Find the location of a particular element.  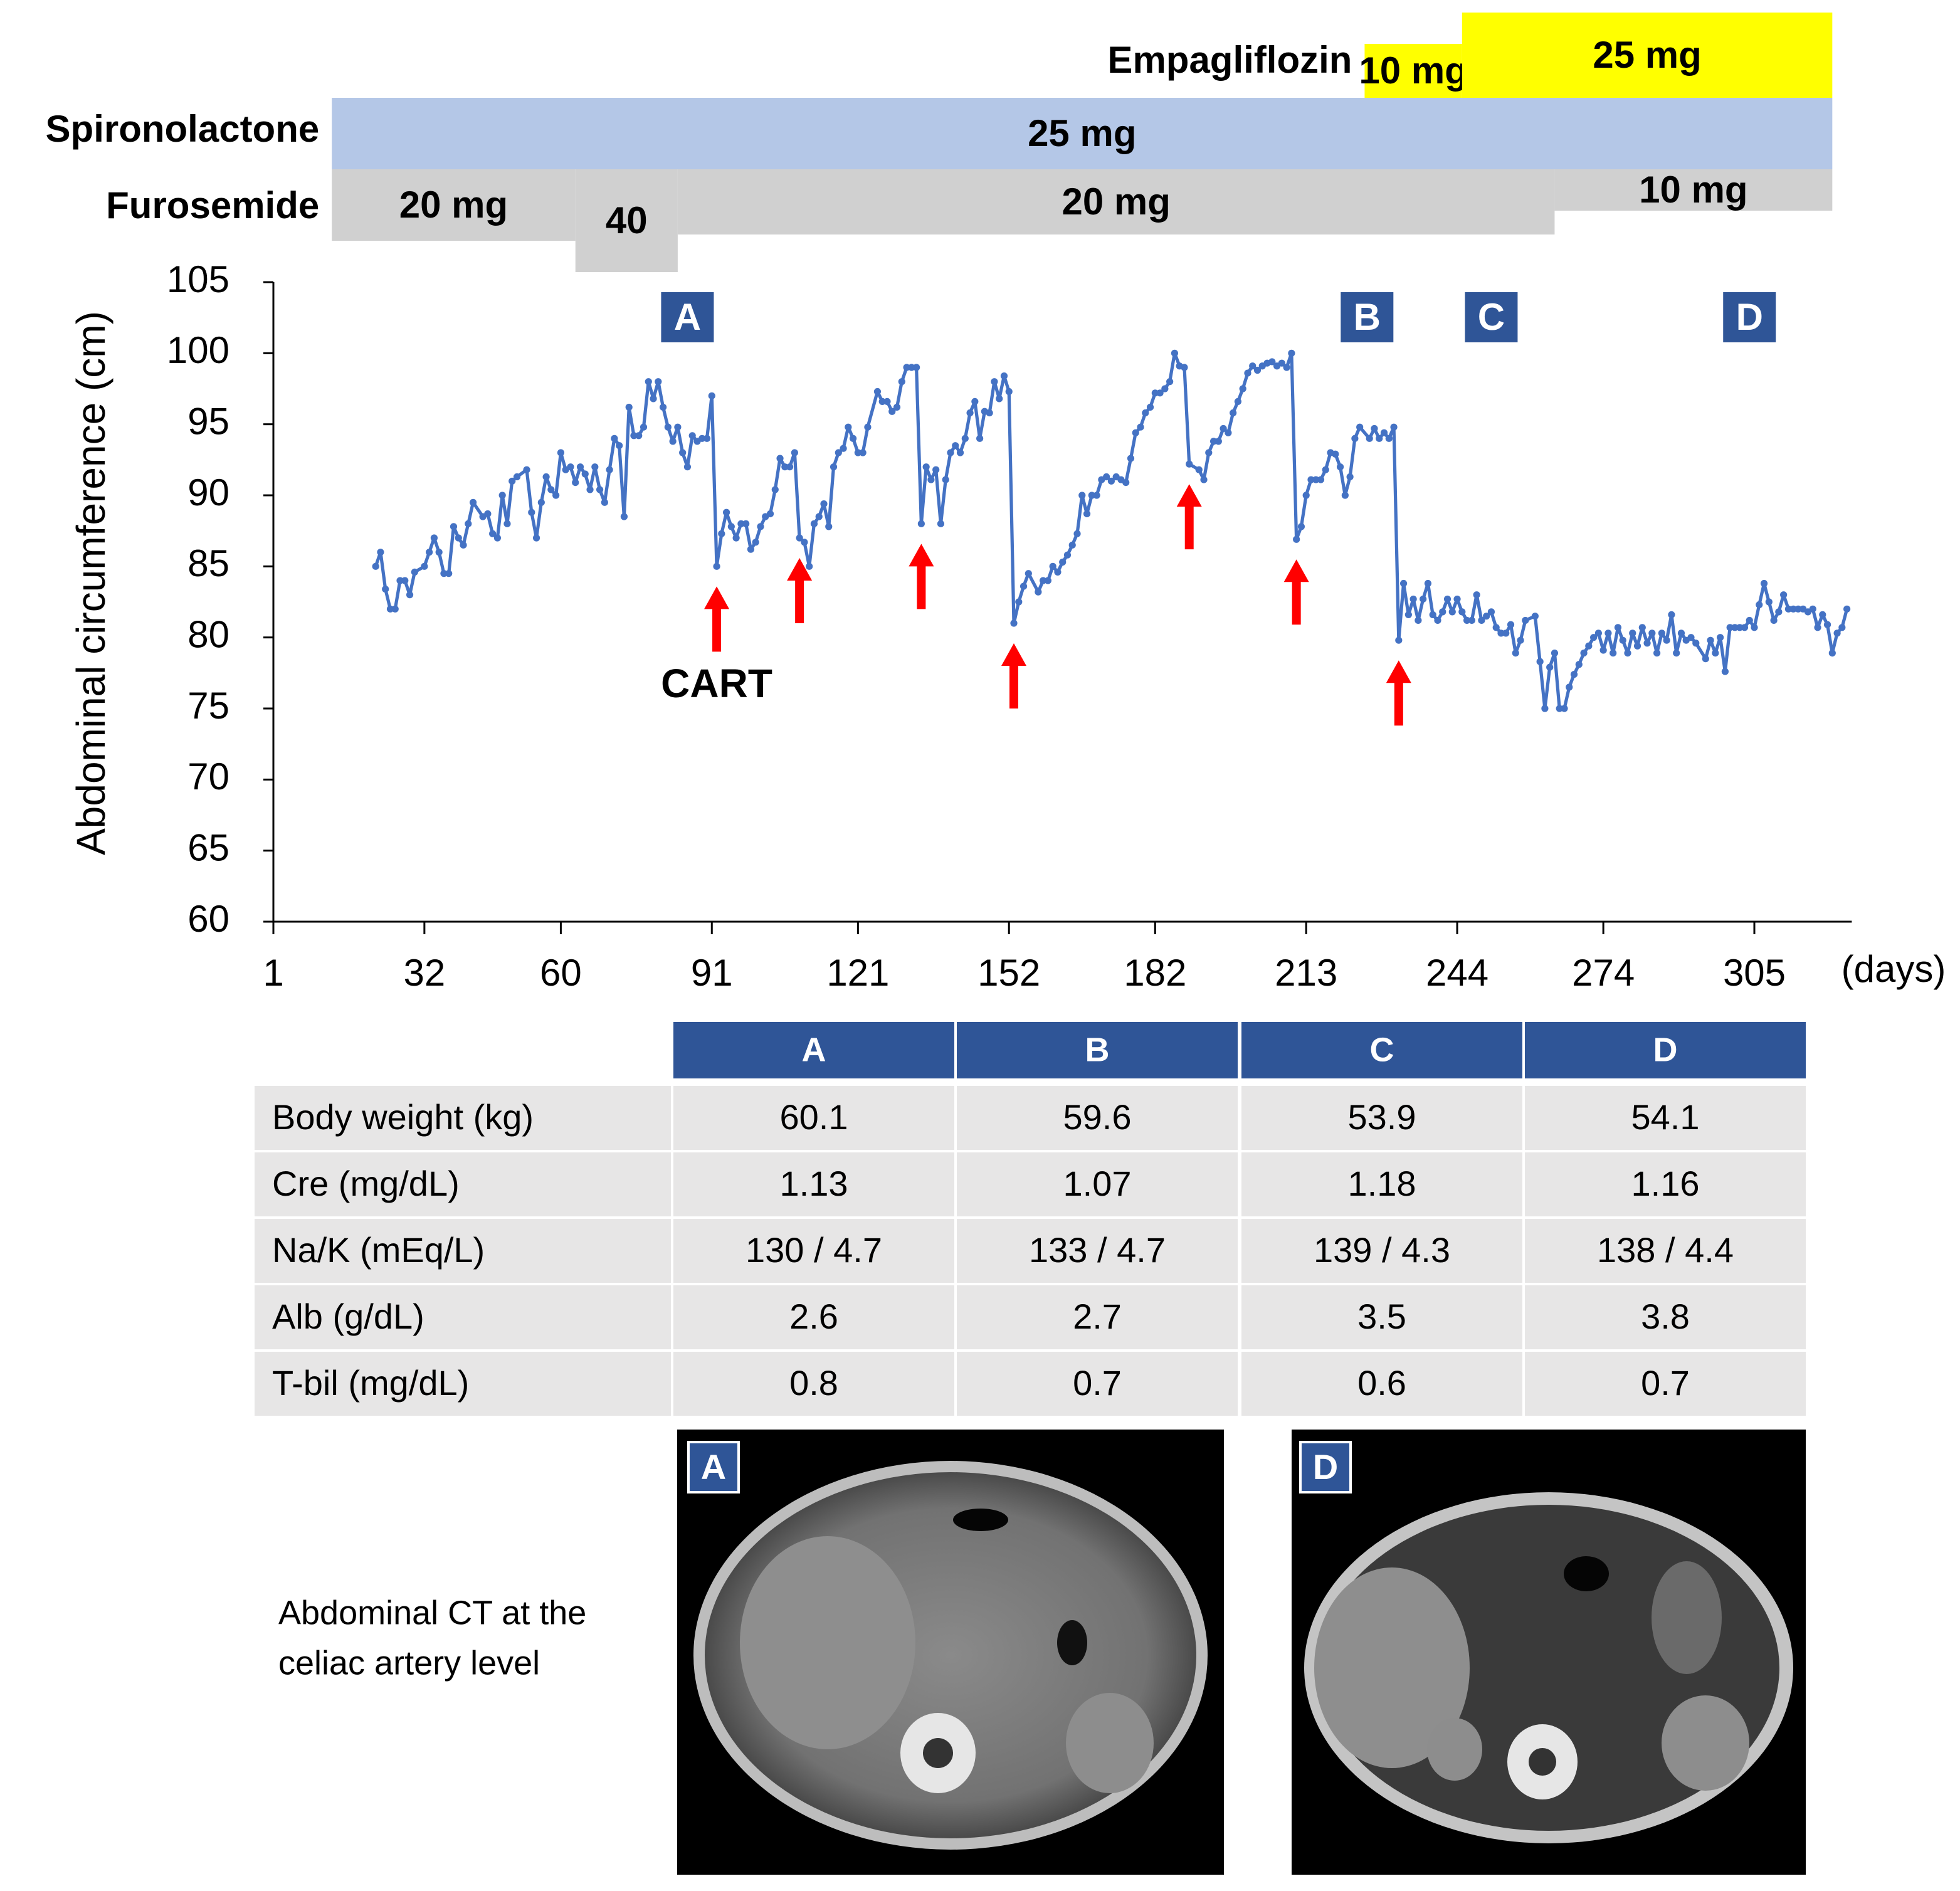

stage-label: A is located at coordinates (687, 317).